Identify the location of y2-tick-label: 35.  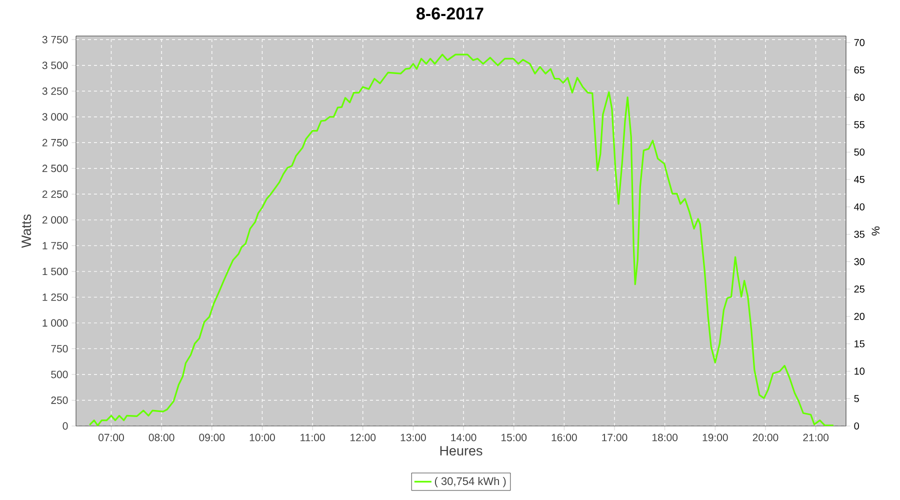
(859, 234).